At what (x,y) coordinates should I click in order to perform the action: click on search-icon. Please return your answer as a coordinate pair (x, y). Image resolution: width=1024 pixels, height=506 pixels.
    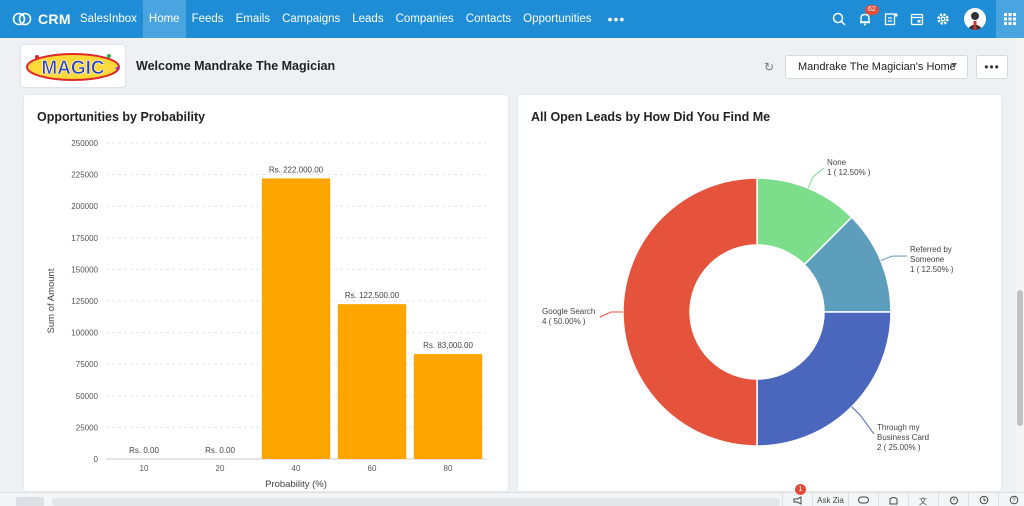
    Looking at the image, I should click on (839, 19).